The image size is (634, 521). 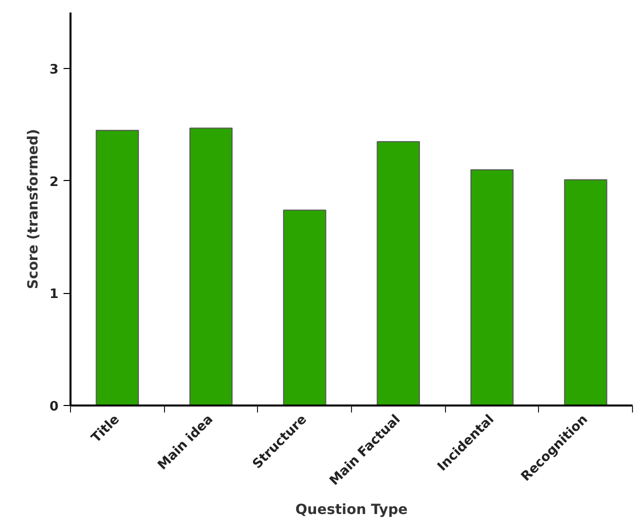 What do you see at coordinates (53, 70) in the screenshot?
I see `y-tick-label: 3` at bounding box center [53, 70].